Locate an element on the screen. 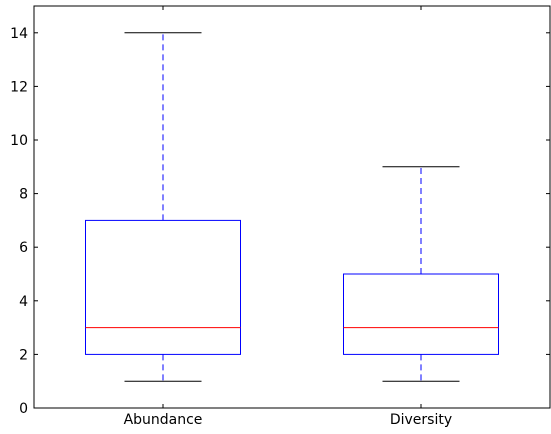 The image size is (551, 434). y-tick-label: 4 is located at coordinates (23, 302).